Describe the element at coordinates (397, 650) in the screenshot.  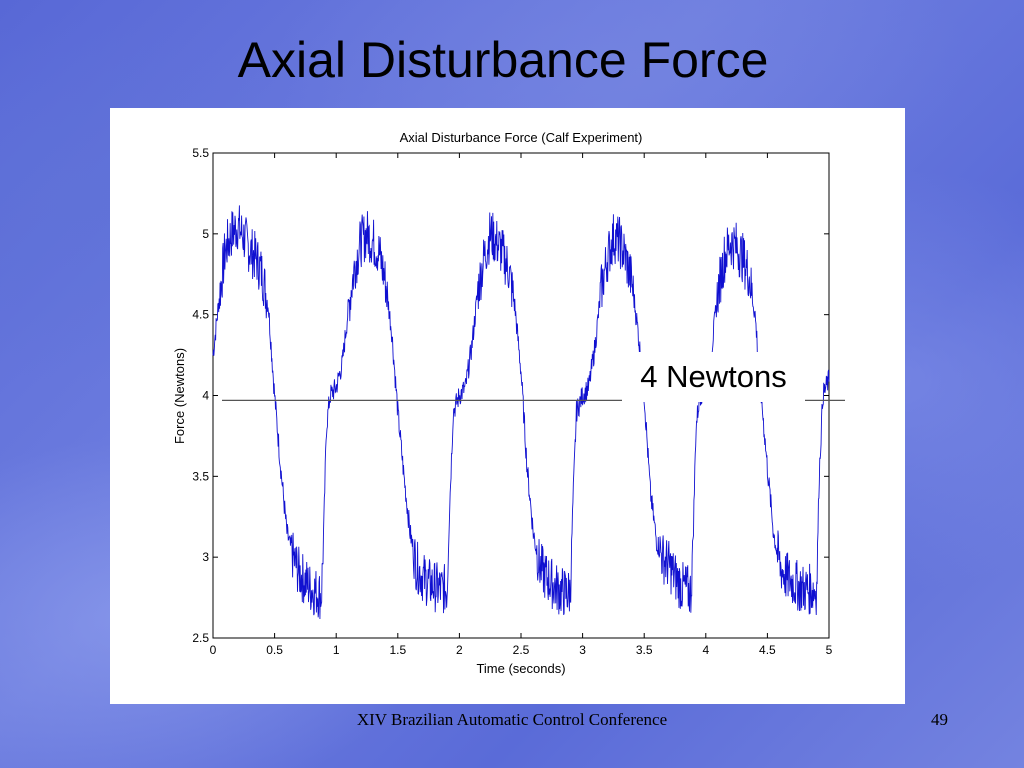
I see `x-tick-label: 1.5` at that location.